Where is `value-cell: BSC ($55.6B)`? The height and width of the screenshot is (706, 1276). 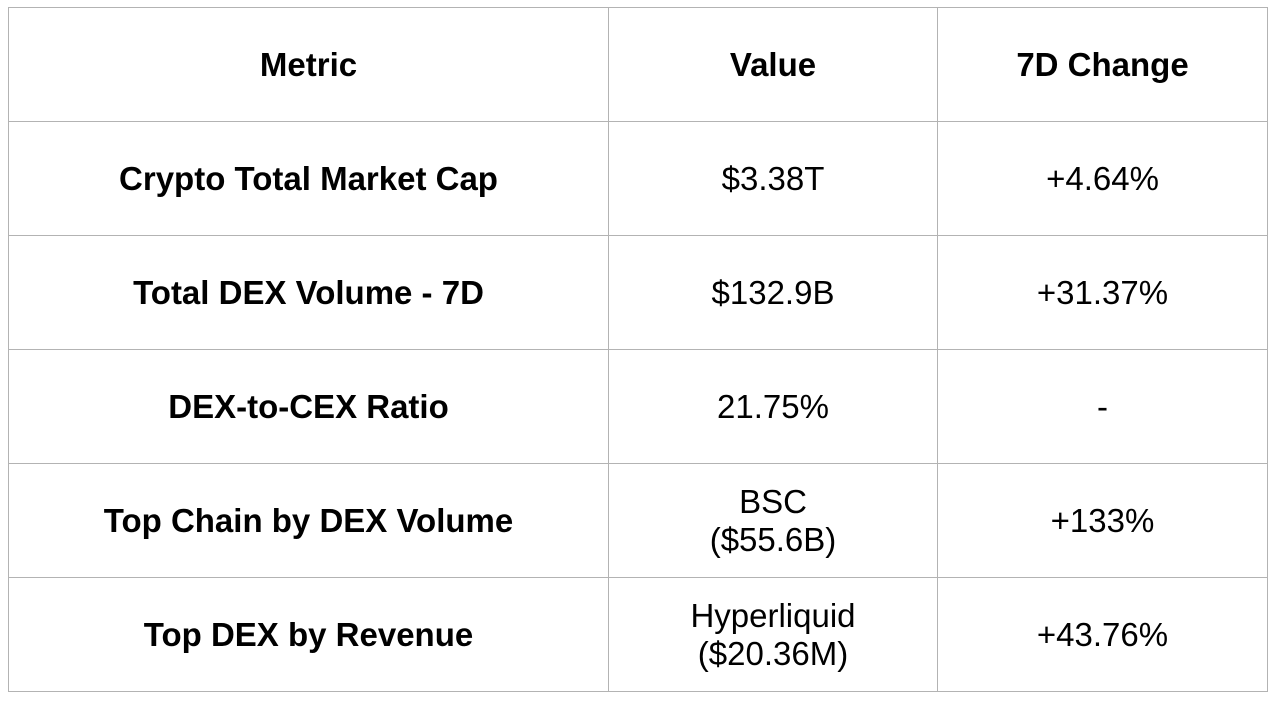
value-cell: BSC ($55.6B) is located at coordinates (773, 520).